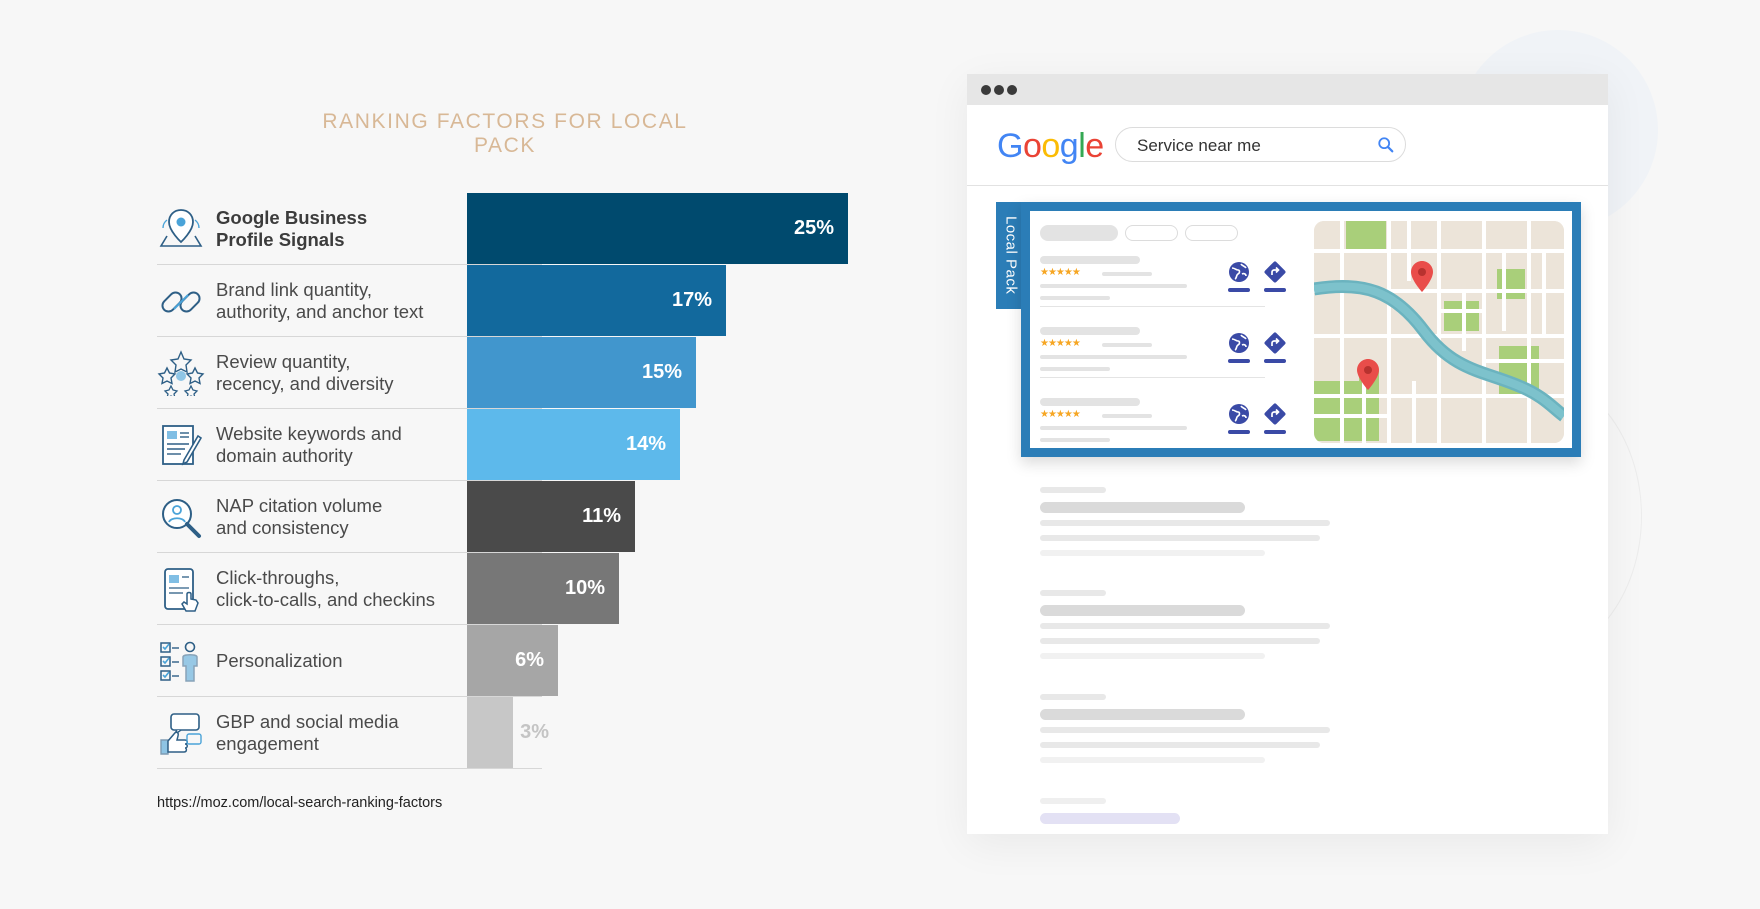 The image size is (1760, 909). I want to click on chart-row: Google Business Profile Signals 25%, so click(502, 229).